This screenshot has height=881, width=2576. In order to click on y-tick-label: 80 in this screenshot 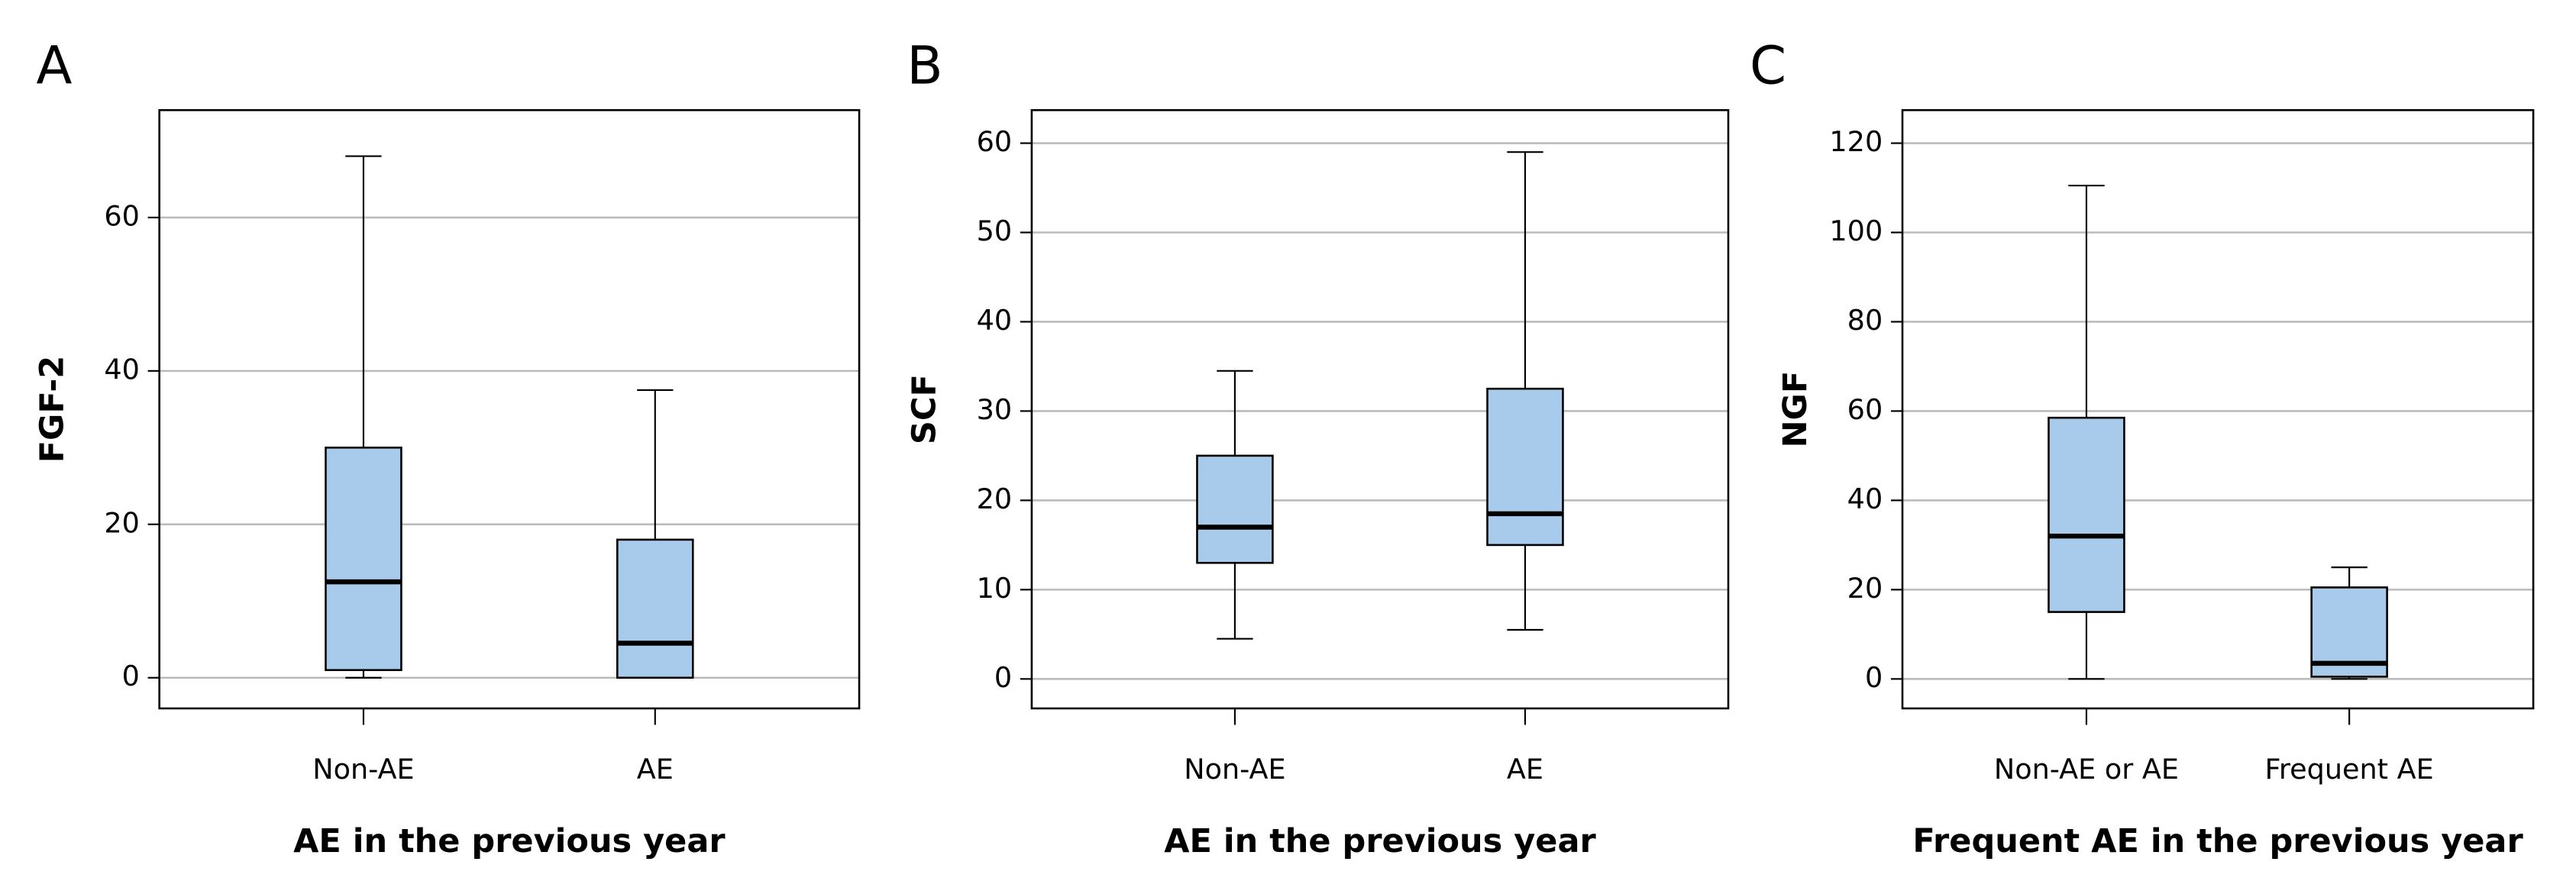, I will do `click(1865, 320)`.